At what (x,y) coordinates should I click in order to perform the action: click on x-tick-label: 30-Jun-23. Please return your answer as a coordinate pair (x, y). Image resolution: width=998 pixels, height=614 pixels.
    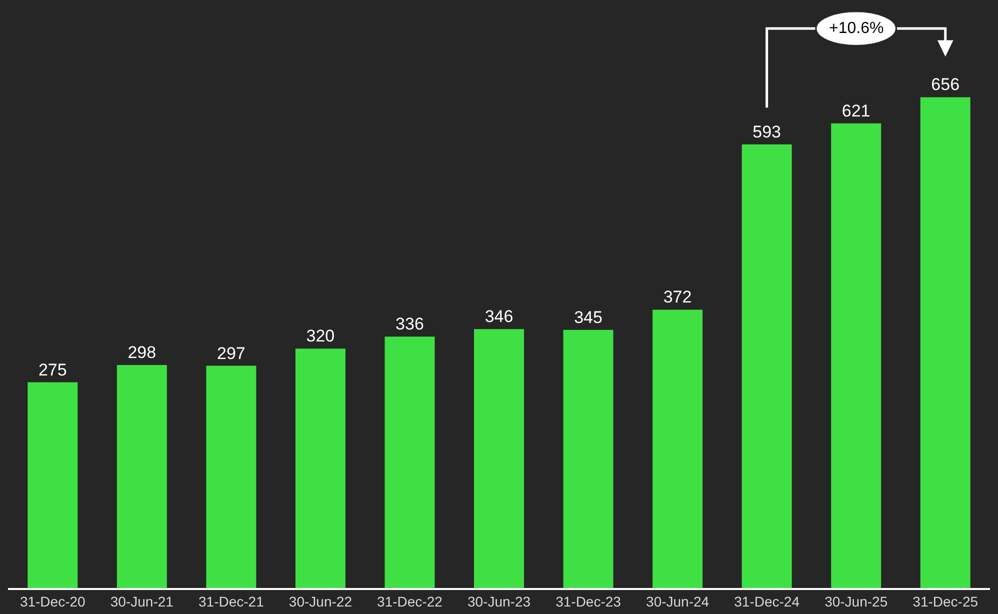
    Looking at the image, I should click on (499, 602).